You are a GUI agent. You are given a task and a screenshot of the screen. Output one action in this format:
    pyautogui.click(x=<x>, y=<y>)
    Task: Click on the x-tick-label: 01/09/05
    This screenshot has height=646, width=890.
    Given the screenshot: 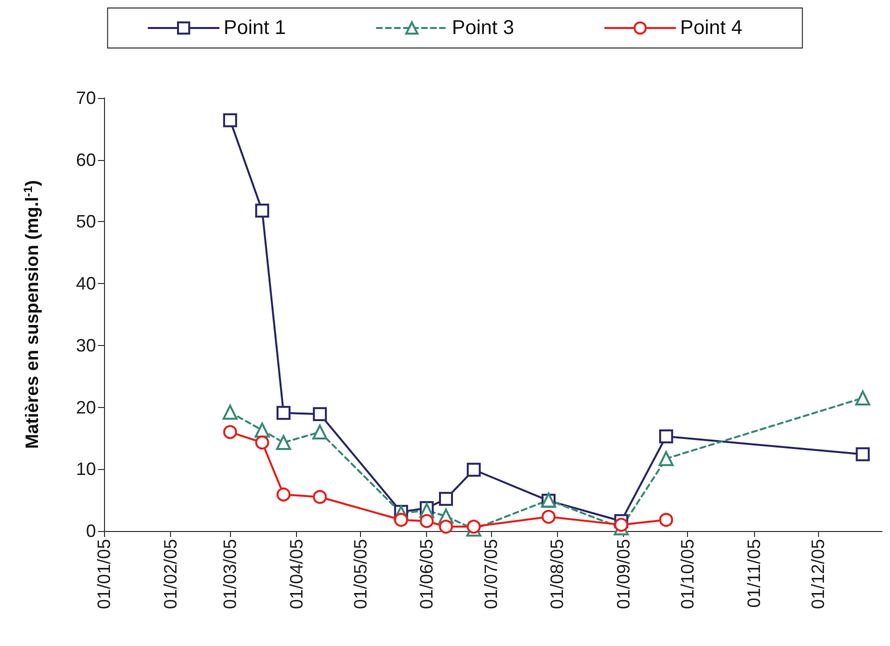 What is the action you would take?
    pyautogui.click(x=623, y=574)
    